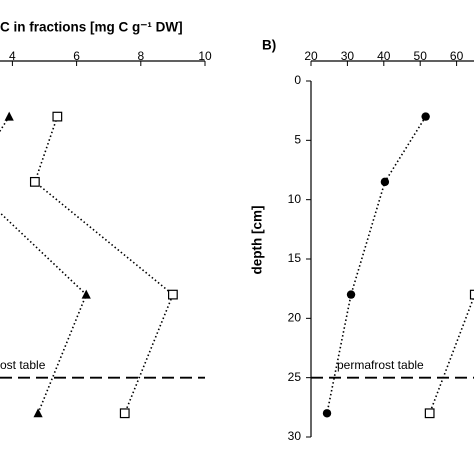 This screenshot has width=474, height=474. What do you see at coordinates (76, 56) in the screenshot?
I see `x-tick-label: 6` at bounding box center [76, 56].